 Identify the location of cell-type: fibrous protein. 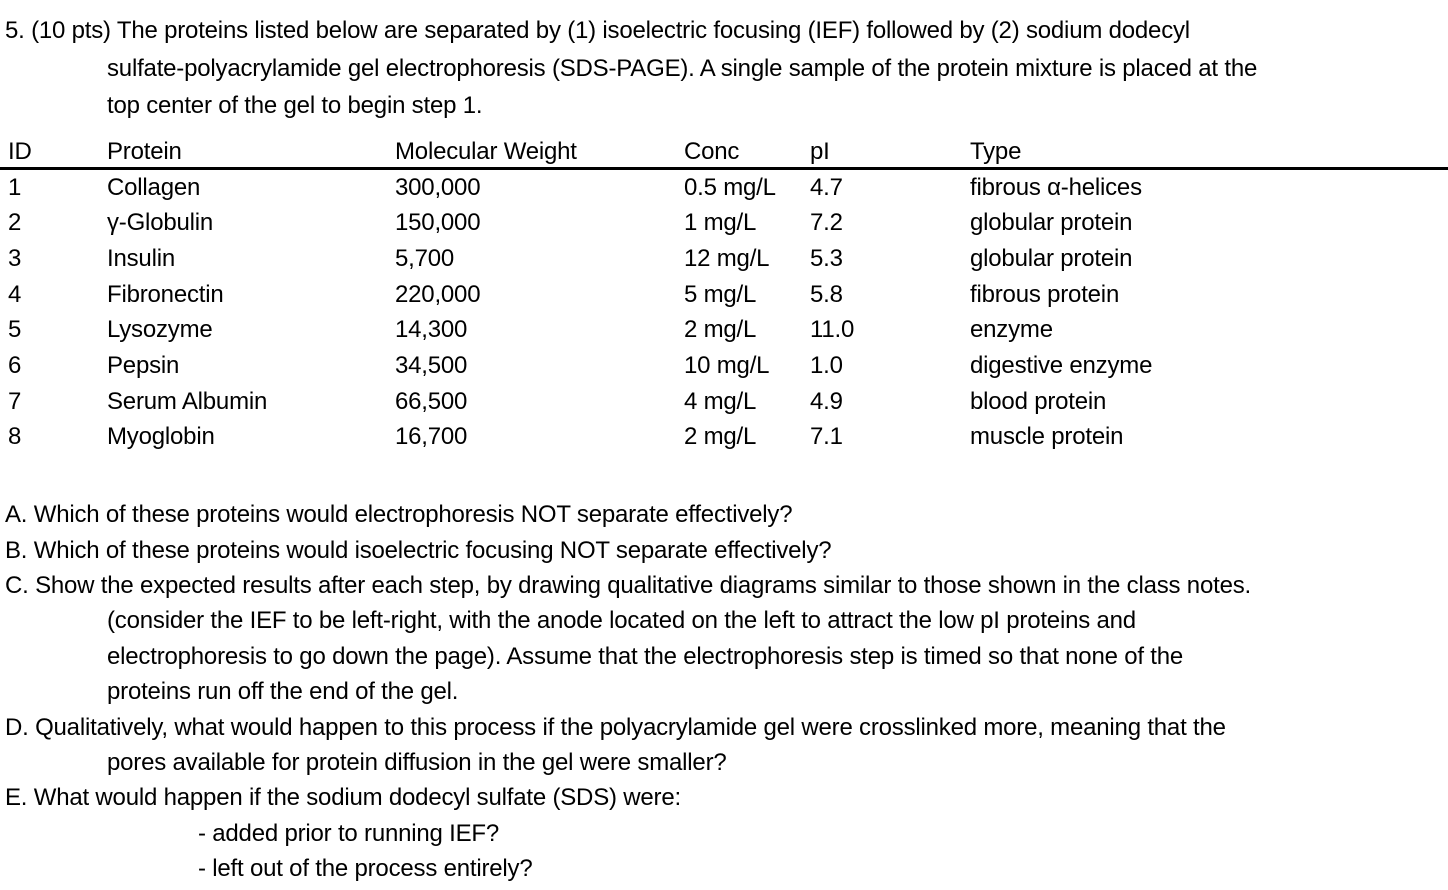
(1045, 294).